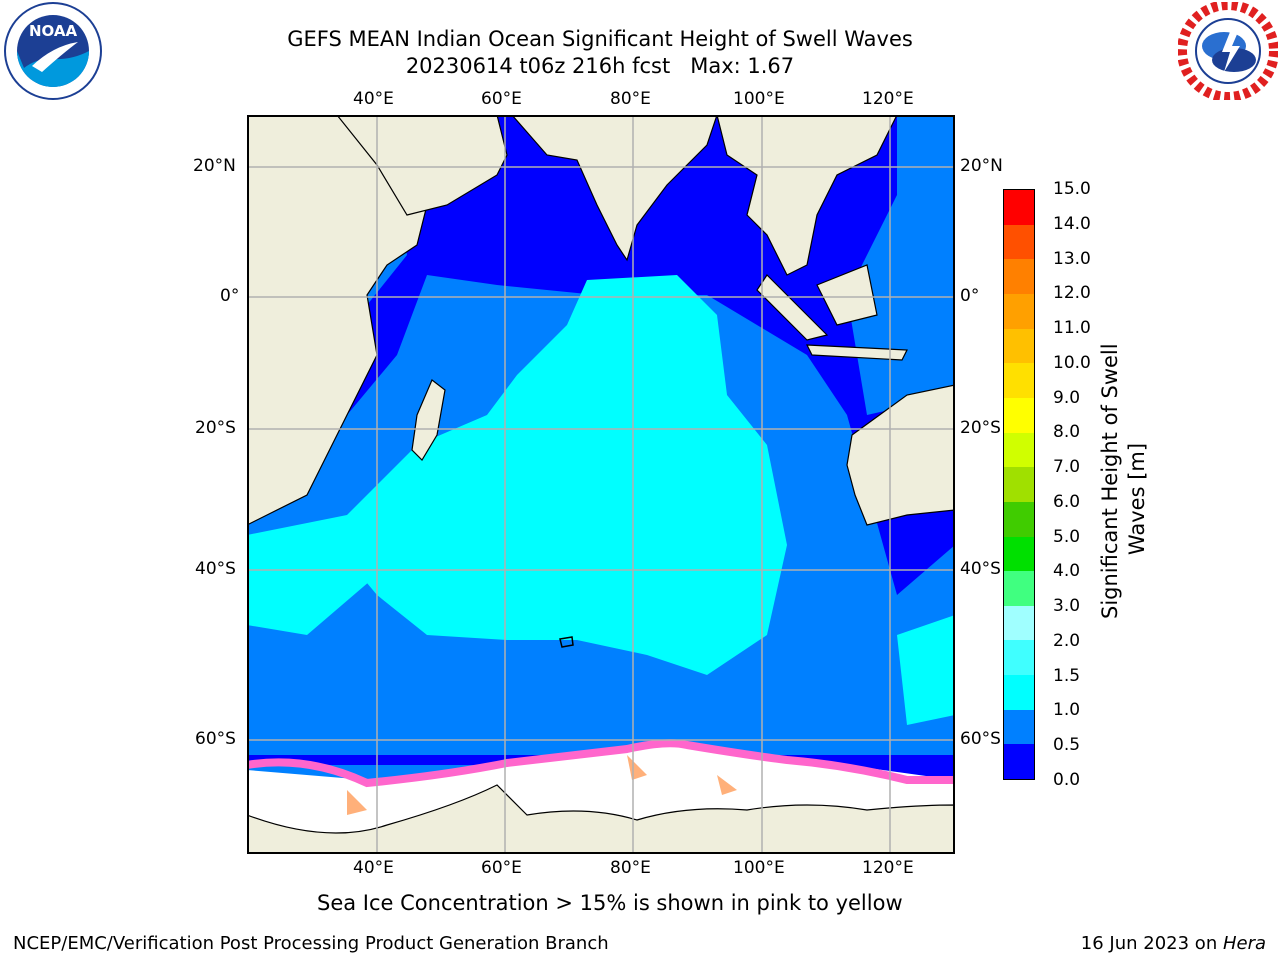  What do you see at coordinates (215, 569) in the screenshot?
I see `lat-label-left-40s: 40°S` at bounding box center [215, 569].